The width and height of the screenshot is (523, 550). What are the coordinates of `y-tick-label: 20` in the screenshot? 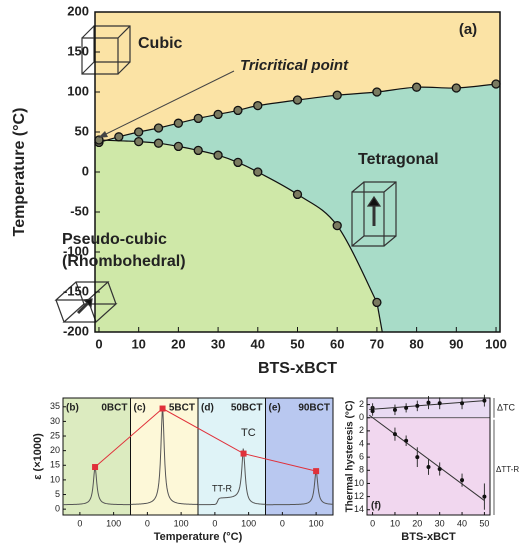 It's located at (55, 450).